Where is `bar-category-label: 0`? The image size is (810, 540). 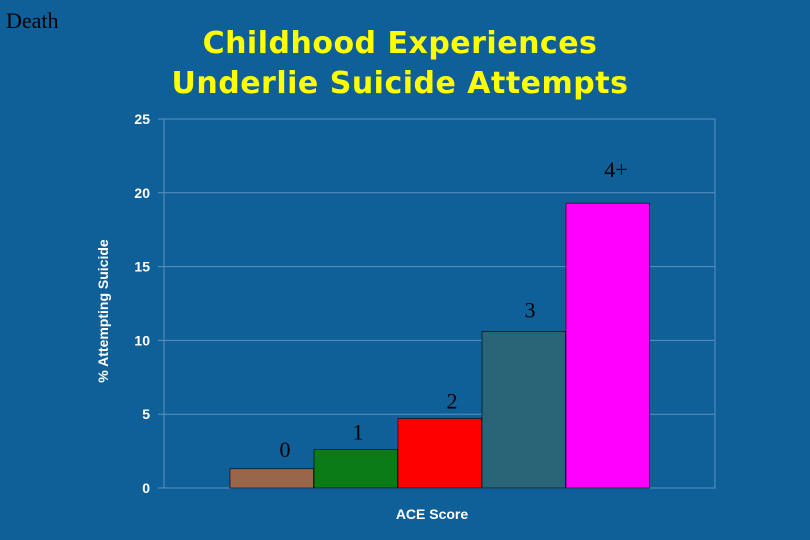 bar-category-label: 0 is located at coordinates (285, 449).